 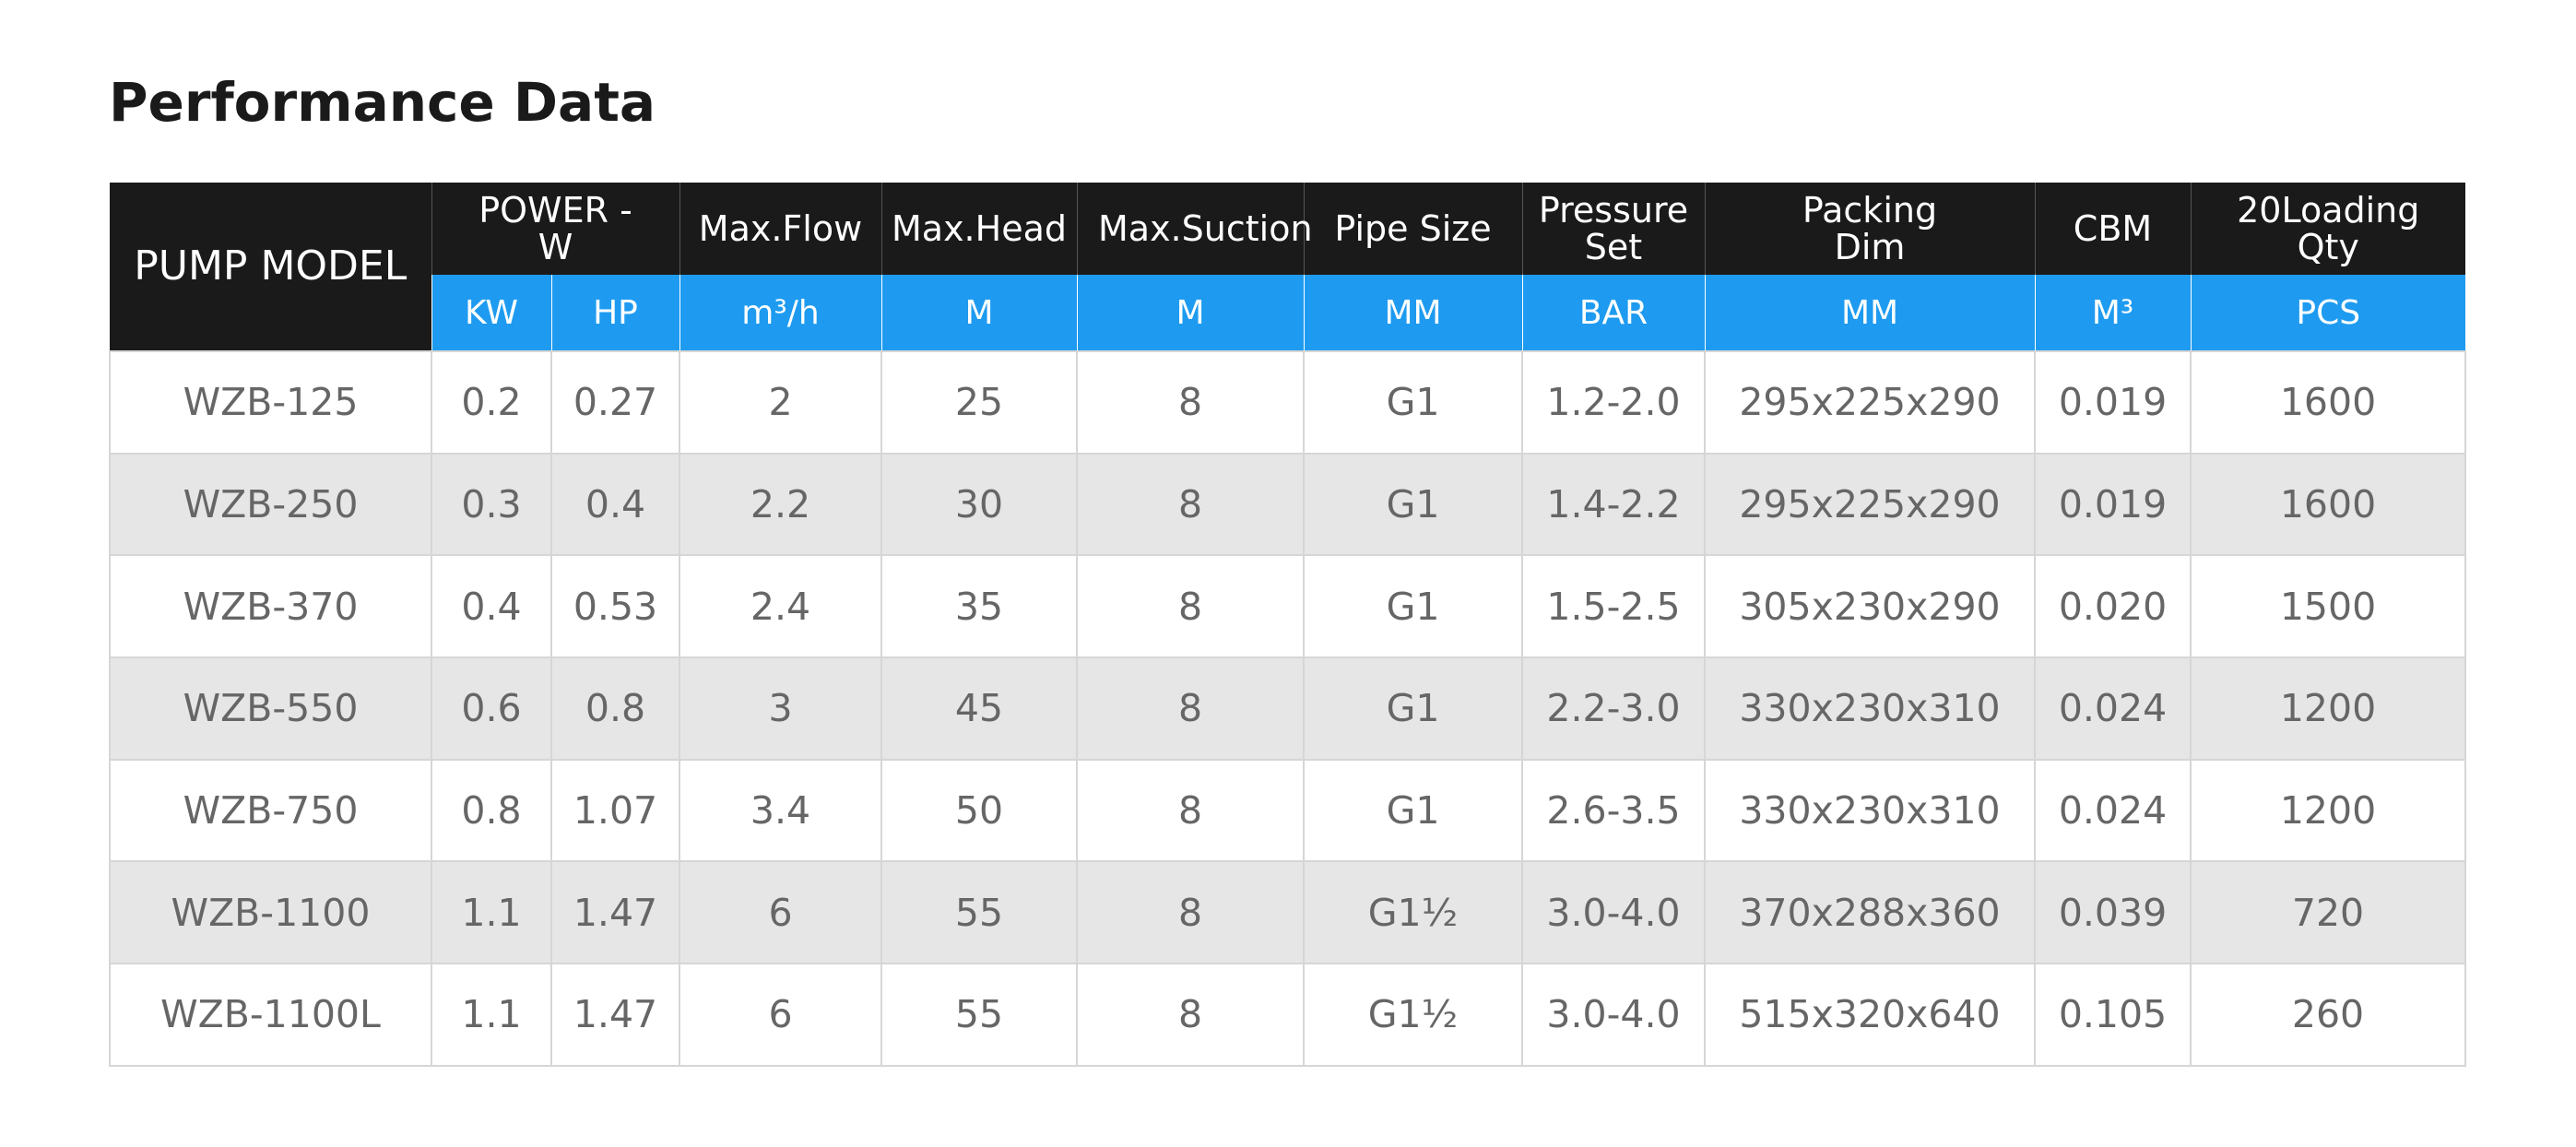 I want to click on unit-header: m³/h, so click(x=780, y=313).